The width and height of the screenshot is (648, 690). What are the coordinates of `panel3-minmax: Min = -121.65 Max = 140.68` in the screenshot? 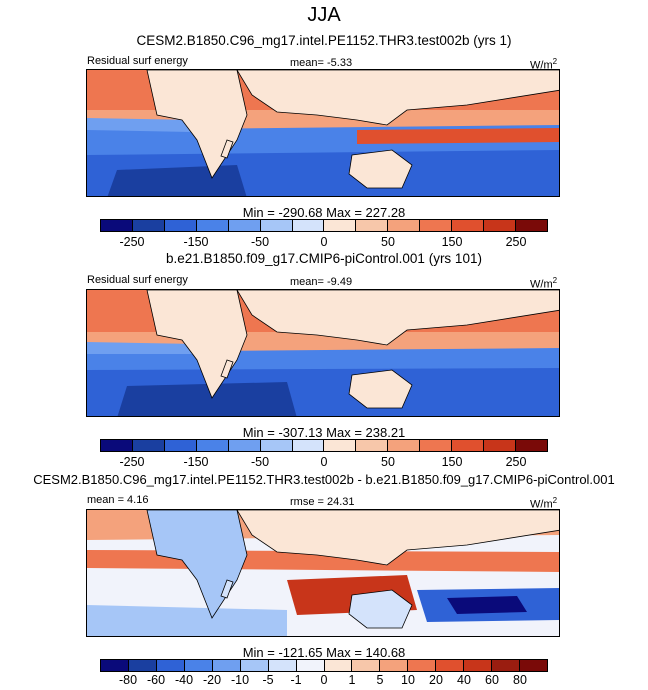 It's located at (324, 652).